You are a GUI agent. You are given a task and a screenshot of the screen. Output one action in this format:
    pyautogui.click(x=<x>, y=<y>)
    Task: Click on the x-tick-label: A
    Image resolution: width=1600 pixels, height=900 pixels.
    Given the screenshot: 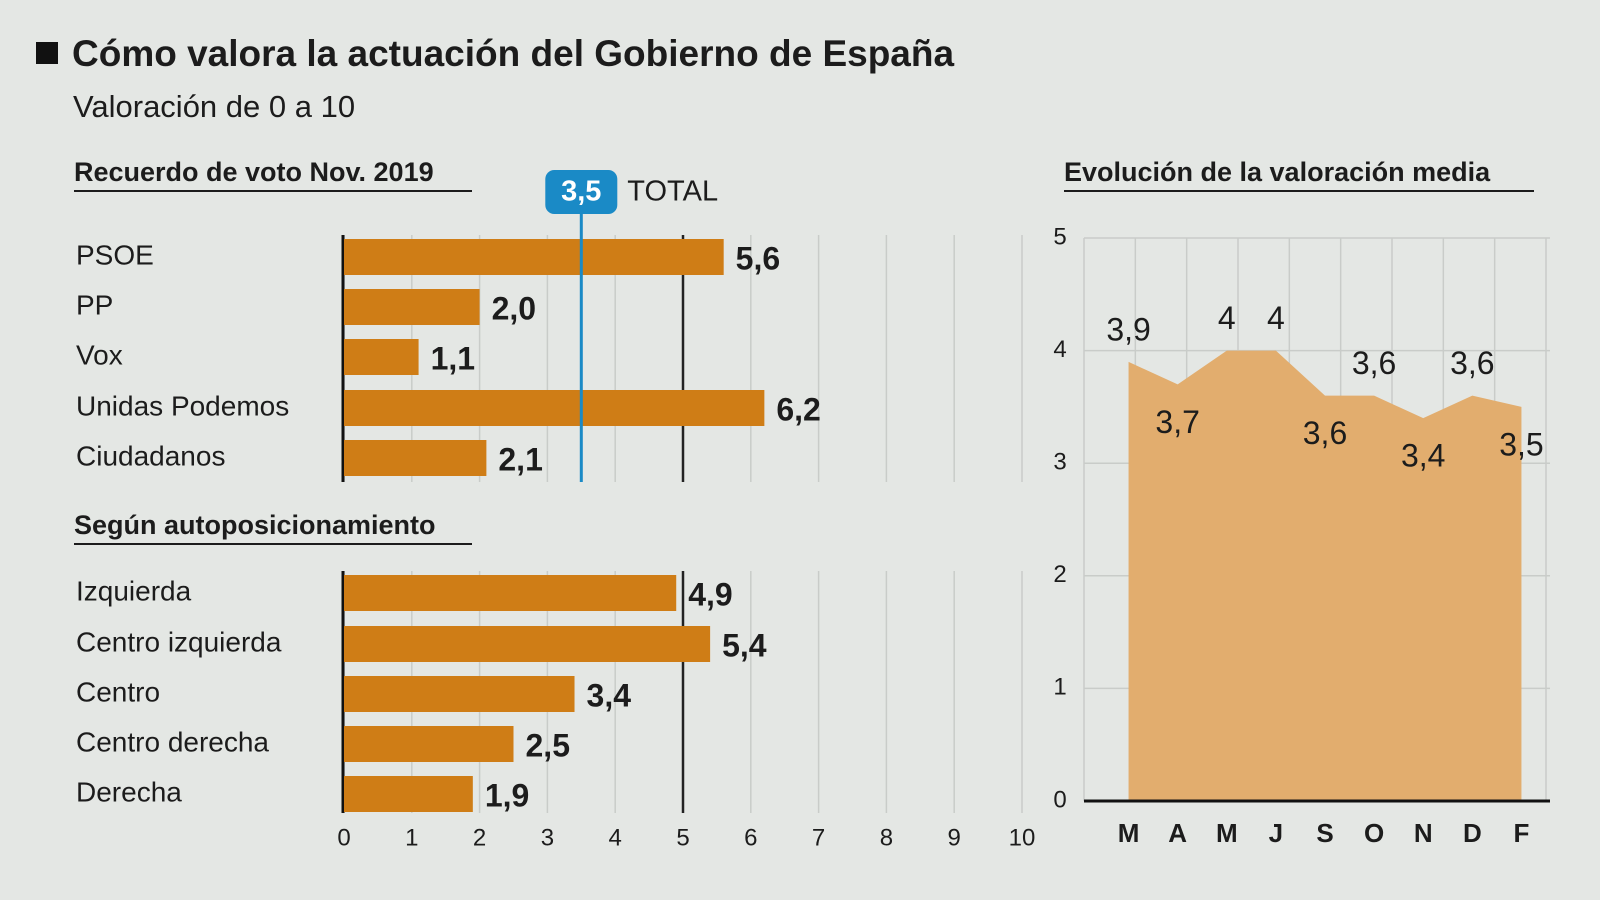 What is the action you would take?
    pyautogui.click(x=1177, y=833)
    